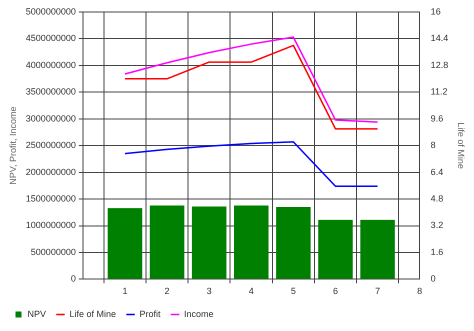  Describe the element at coordinates (437, 199) in the screenshot. I see `y2-tick-label: 4.8` at that location.